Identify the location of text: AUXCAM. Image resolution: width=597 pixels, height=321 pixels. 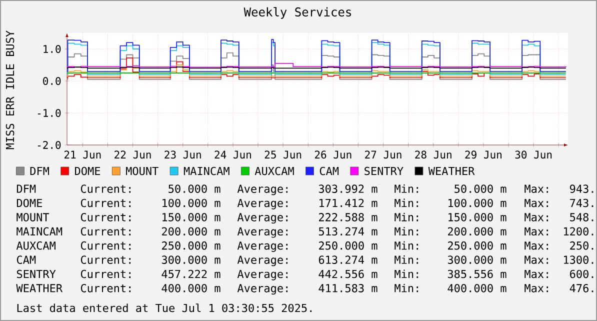
(36, 245).